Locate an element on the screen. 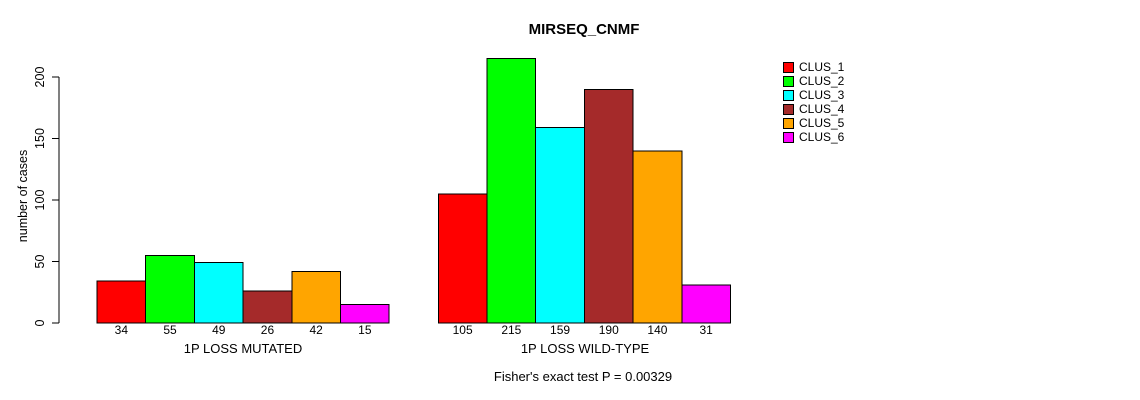  legend-item-clus_4: CLUS_4 is located at coordinates (813, 109).